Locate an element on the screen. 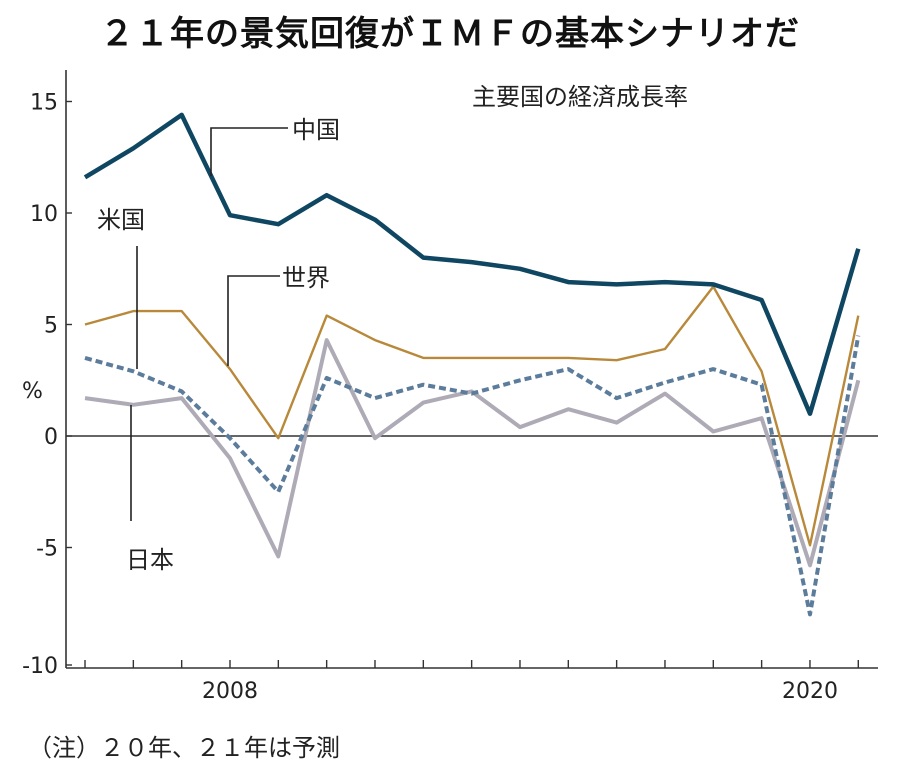 The width and height of the screenshot is (900, 775). chart-subtitle: 主要国の経済成長率 is located at coordinates (580, 97).